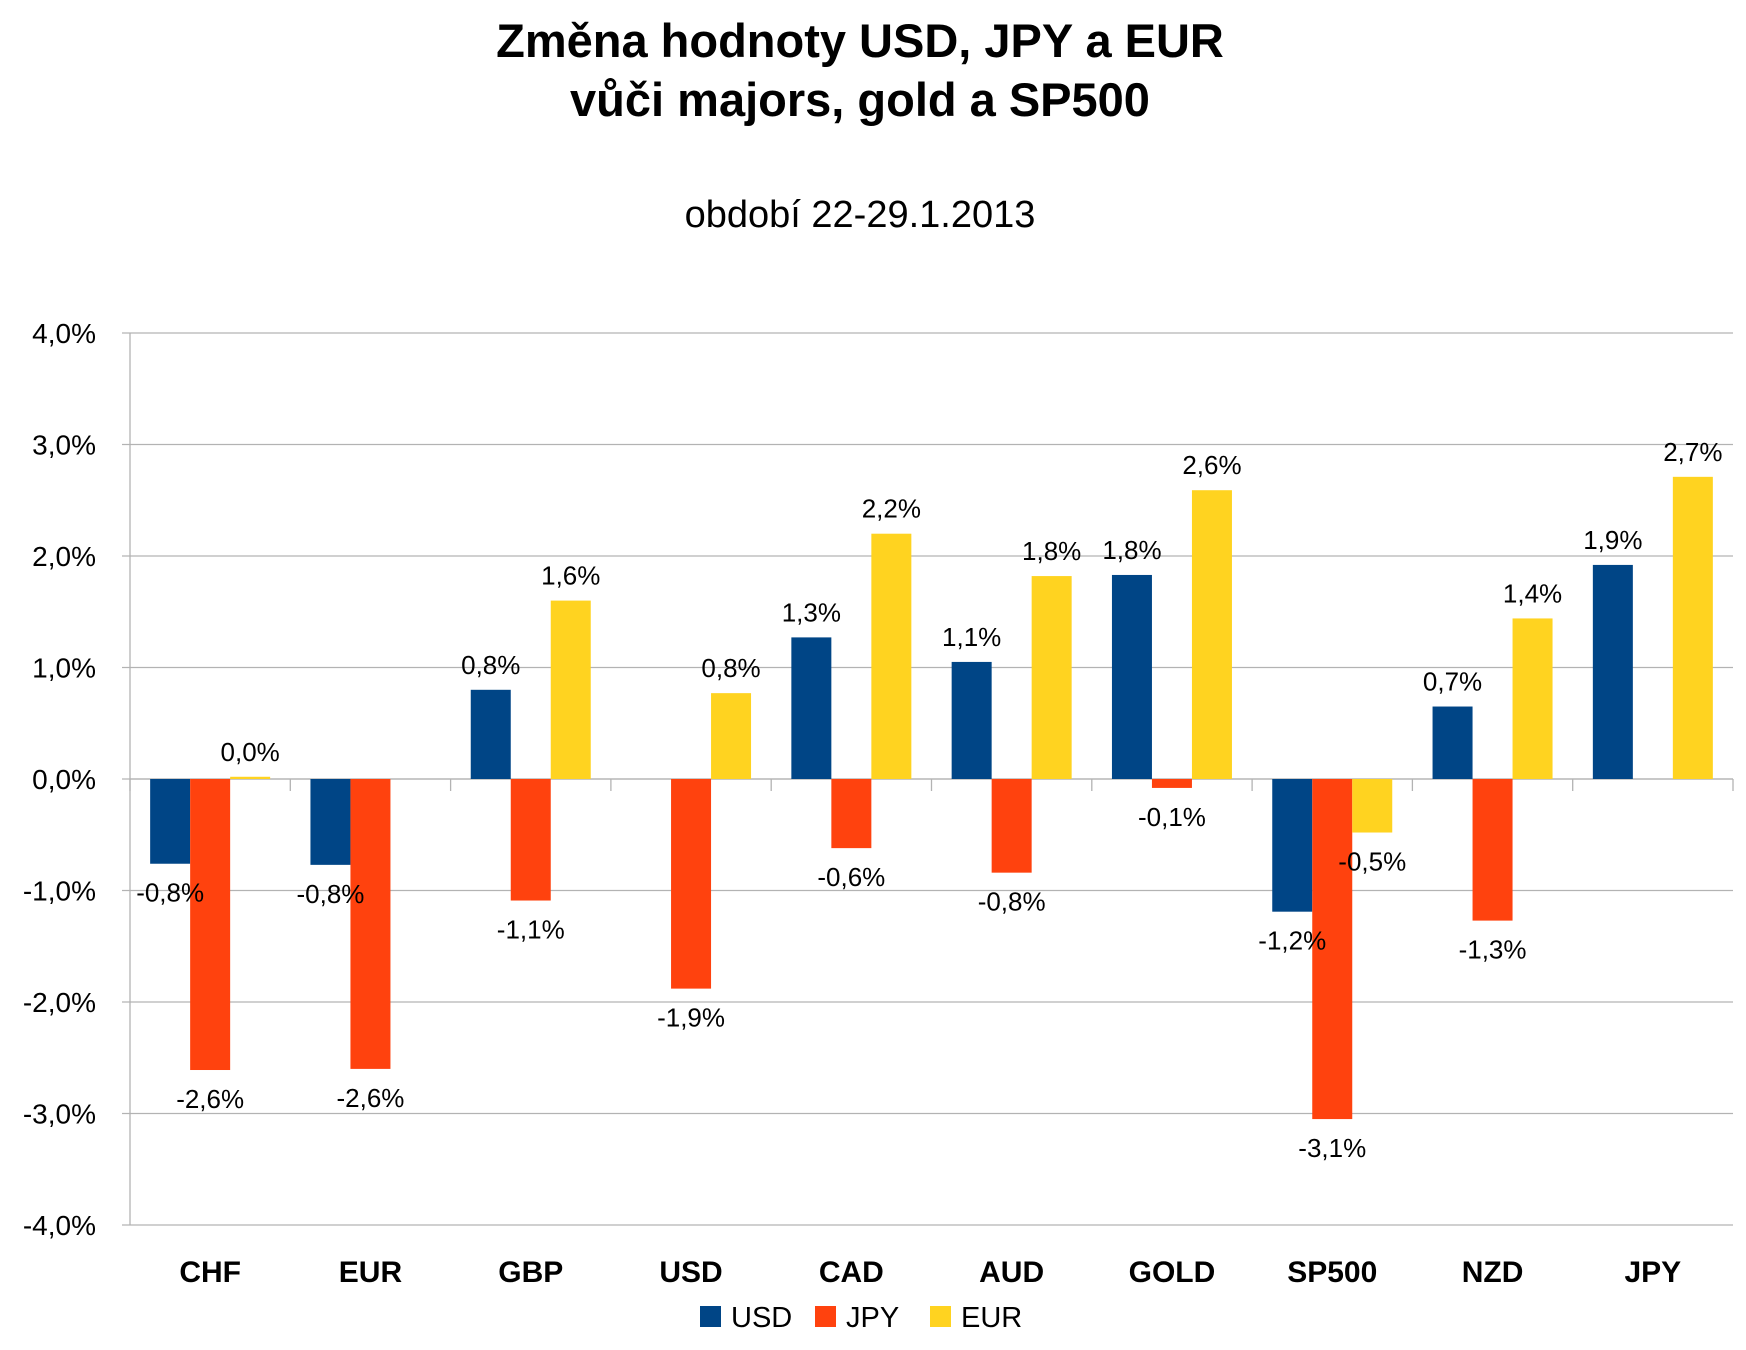  What do you see at coordinates (1211, 465) in the screenshot?
I see `data-label: 2,6%` at bounding box center [1211, 465].